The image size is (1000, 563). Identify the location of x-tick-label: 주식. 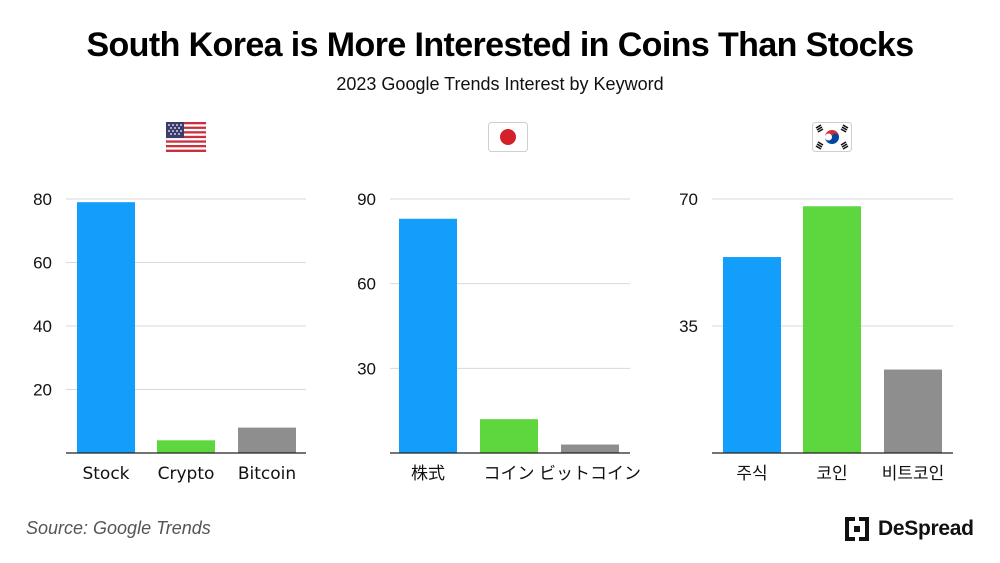
(751, 474).